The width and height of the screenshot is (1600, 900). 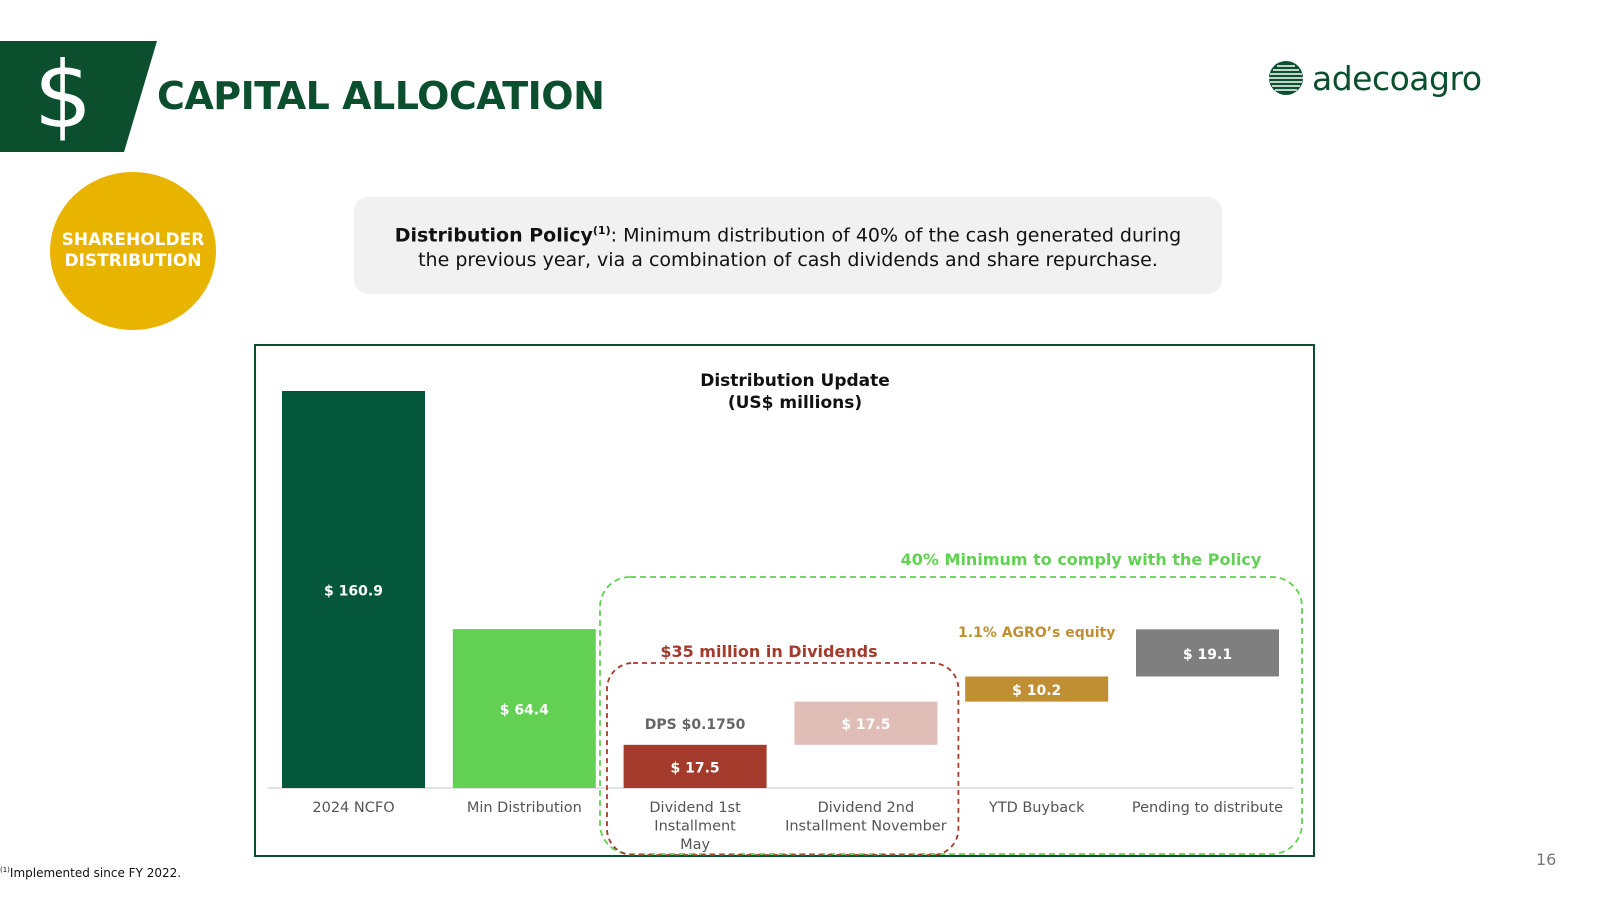 I want to click on policy-minimum-group-outline, so click(x=951, y=715).